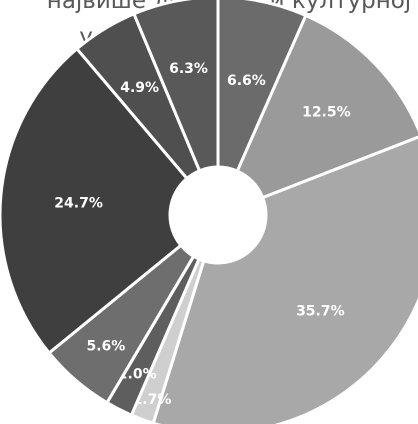 This screenshot has width=418, height=424. Describe the element at coordinates (246, 81) in the screenshot. I see `slice-label: 6.6%` at that location.